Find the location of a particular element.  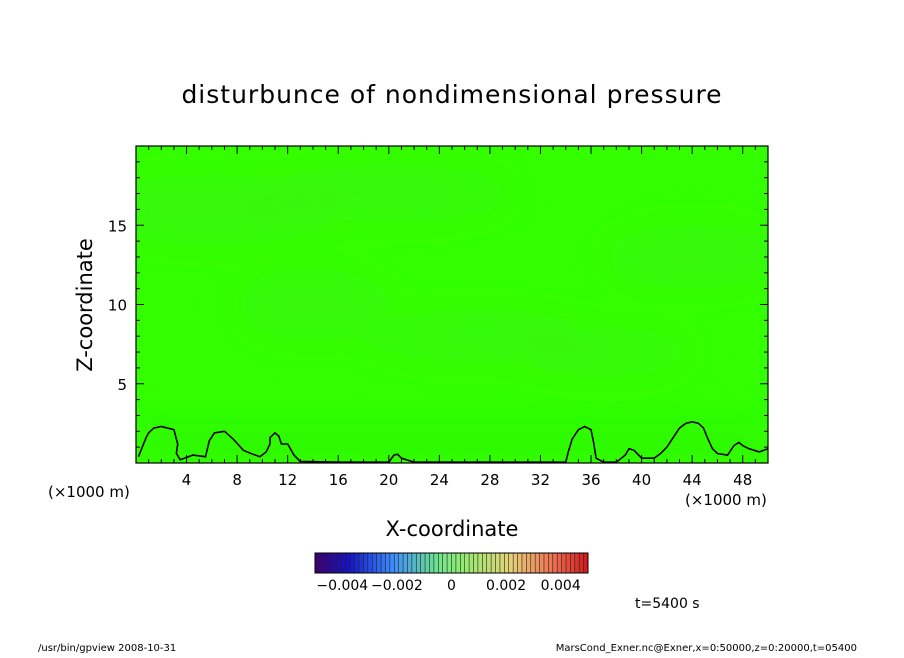

colorbar-tick-label-3: 0.002 is located at coordinates (506, 586).